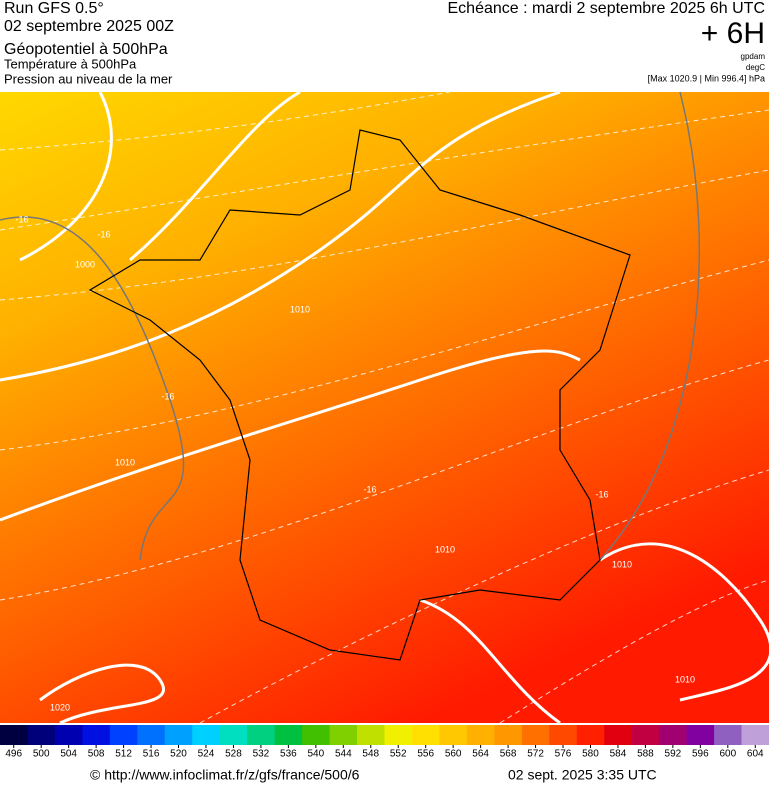 The image size is (769, 791). Describe the element at coordinates (85, 264) in the screenshot. I see `contour-label: 1000` at that location.